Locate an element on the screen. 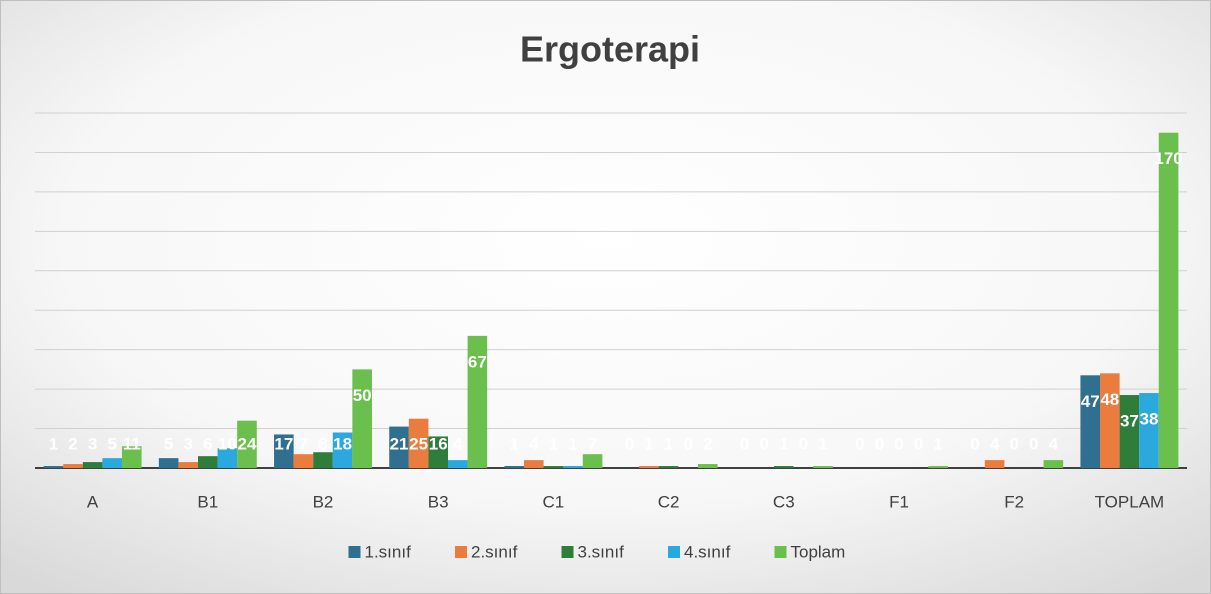 This screenshot has width=1211, height=594. data-label: 16 is located at coordinates (438, 443).